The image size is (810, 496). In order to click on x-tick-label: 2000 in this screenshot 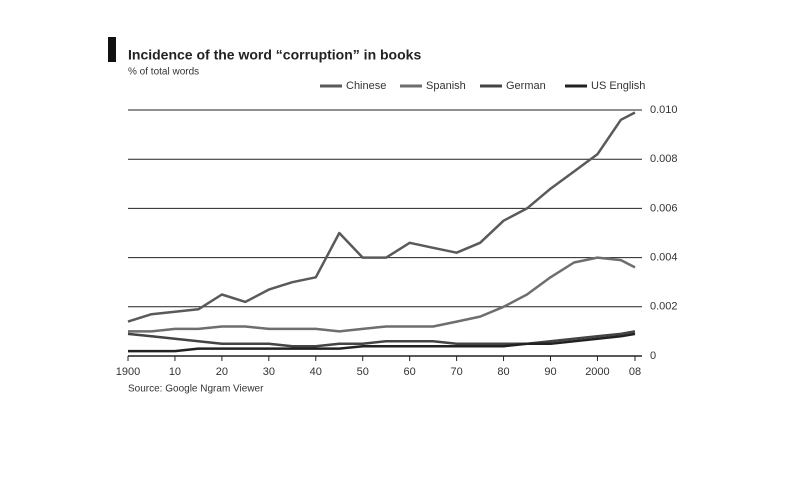, I will do `click(597, 372)`.